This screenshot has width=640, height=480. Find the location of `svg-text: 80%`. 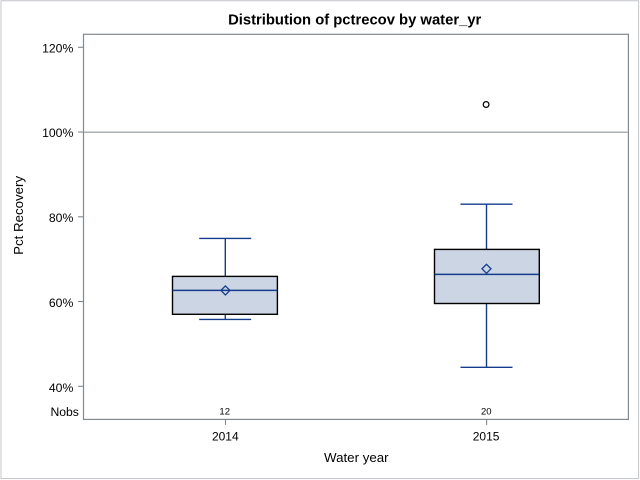

svg-text: 80% is located at coordinates (61, 218).